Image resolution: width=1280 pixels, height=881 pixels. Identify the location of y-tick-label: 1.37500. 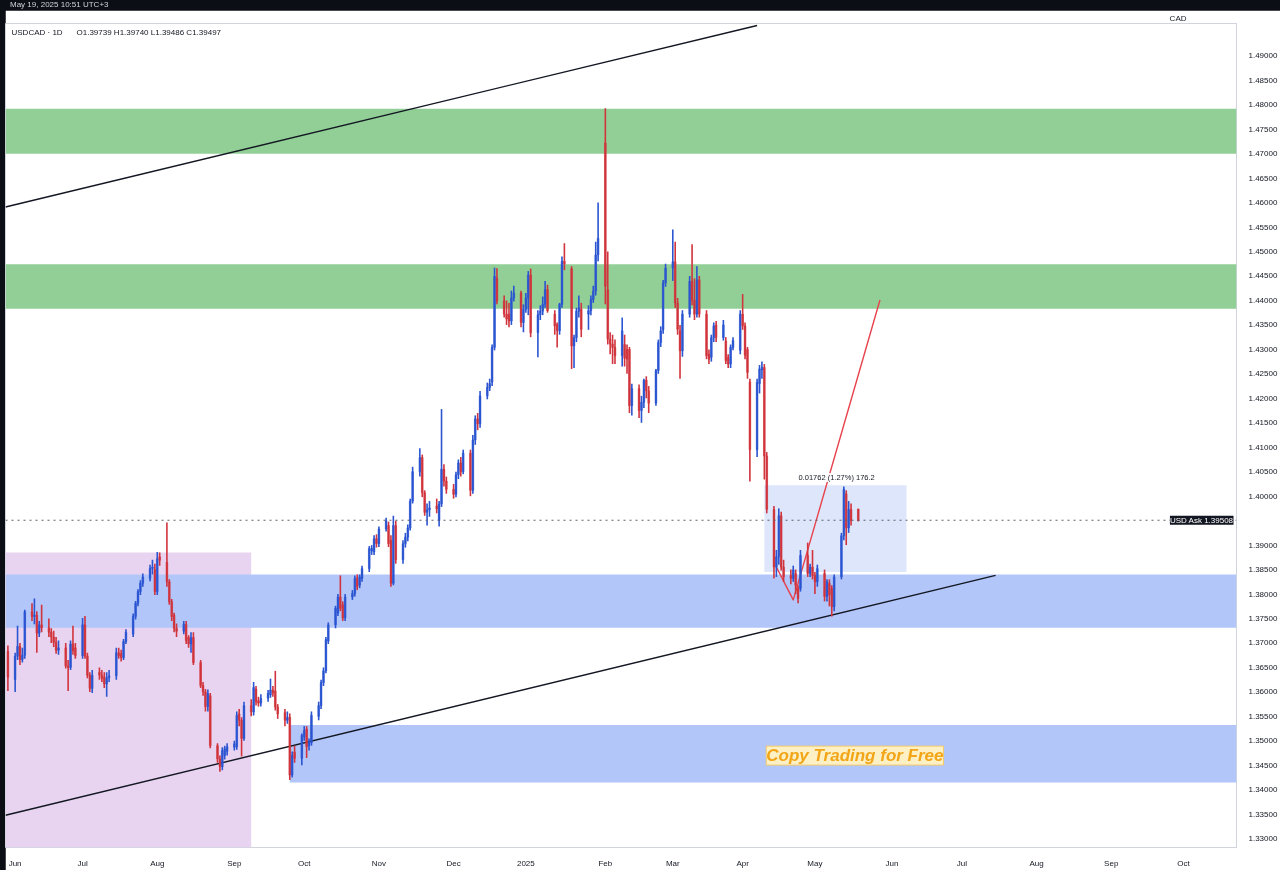
(1263, 618).